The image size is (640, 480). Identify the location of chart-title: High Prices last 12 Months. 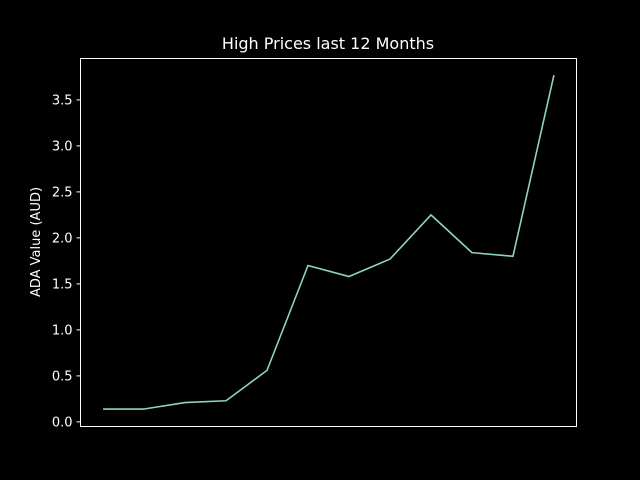
(328, 43).